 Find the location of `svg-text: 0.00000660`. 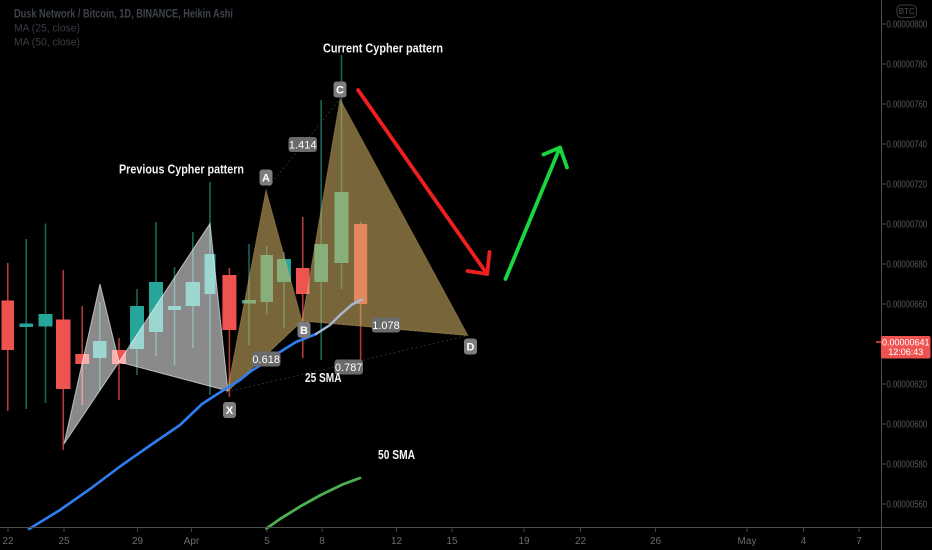

svg-text: 0.00000660 is located at coordinates (907, 305).